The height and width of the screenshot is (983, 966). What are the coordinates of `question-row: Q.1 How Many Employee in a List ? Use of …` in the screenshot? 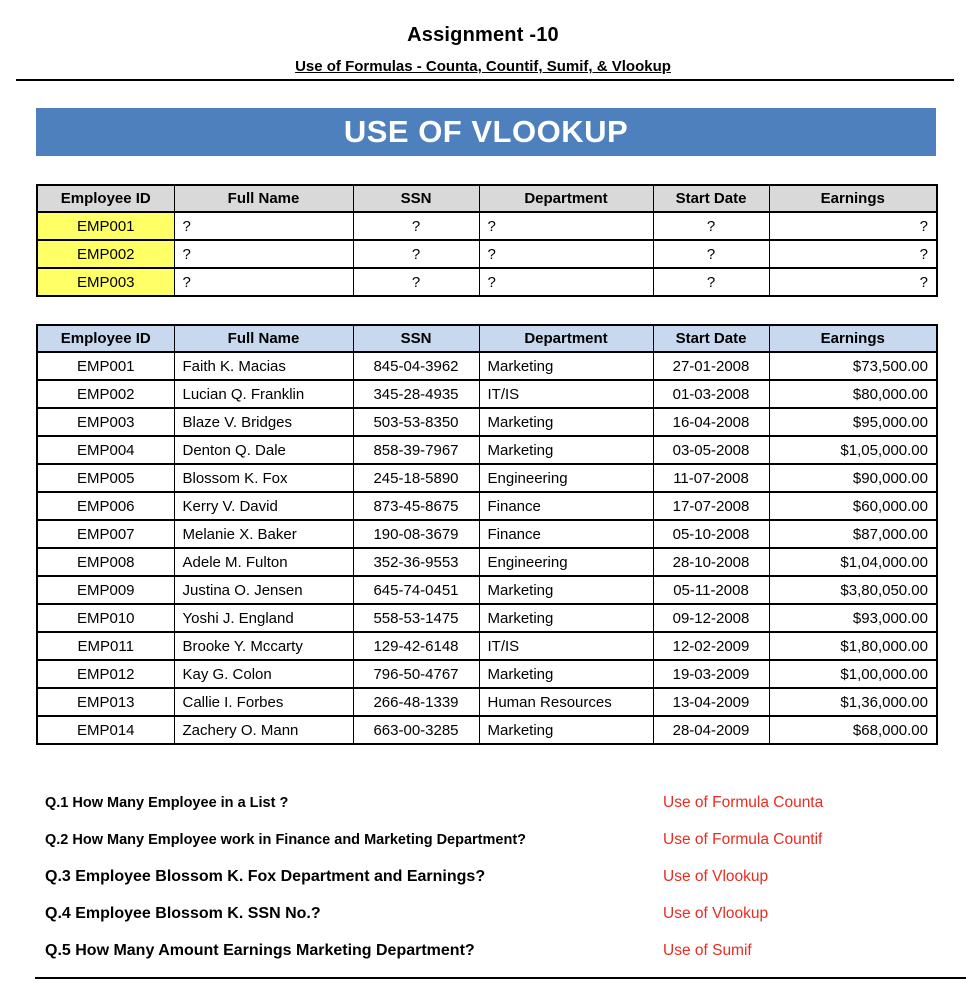 It's located at (505, 802).